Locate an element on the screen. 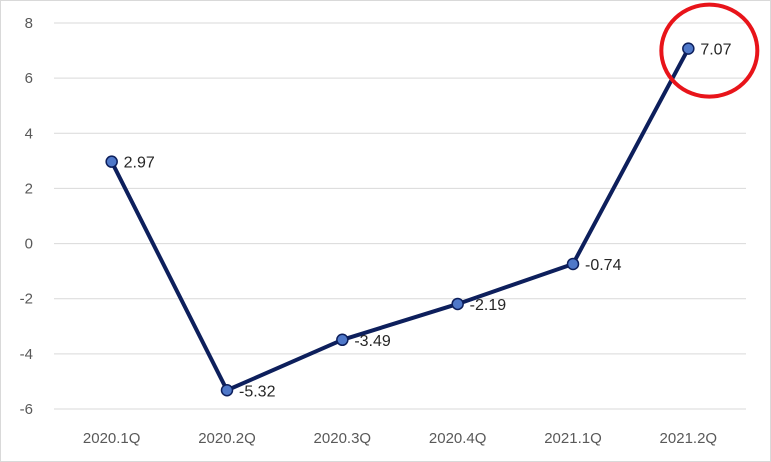  data-label: -5.32 is located at coordinates (257, 391).